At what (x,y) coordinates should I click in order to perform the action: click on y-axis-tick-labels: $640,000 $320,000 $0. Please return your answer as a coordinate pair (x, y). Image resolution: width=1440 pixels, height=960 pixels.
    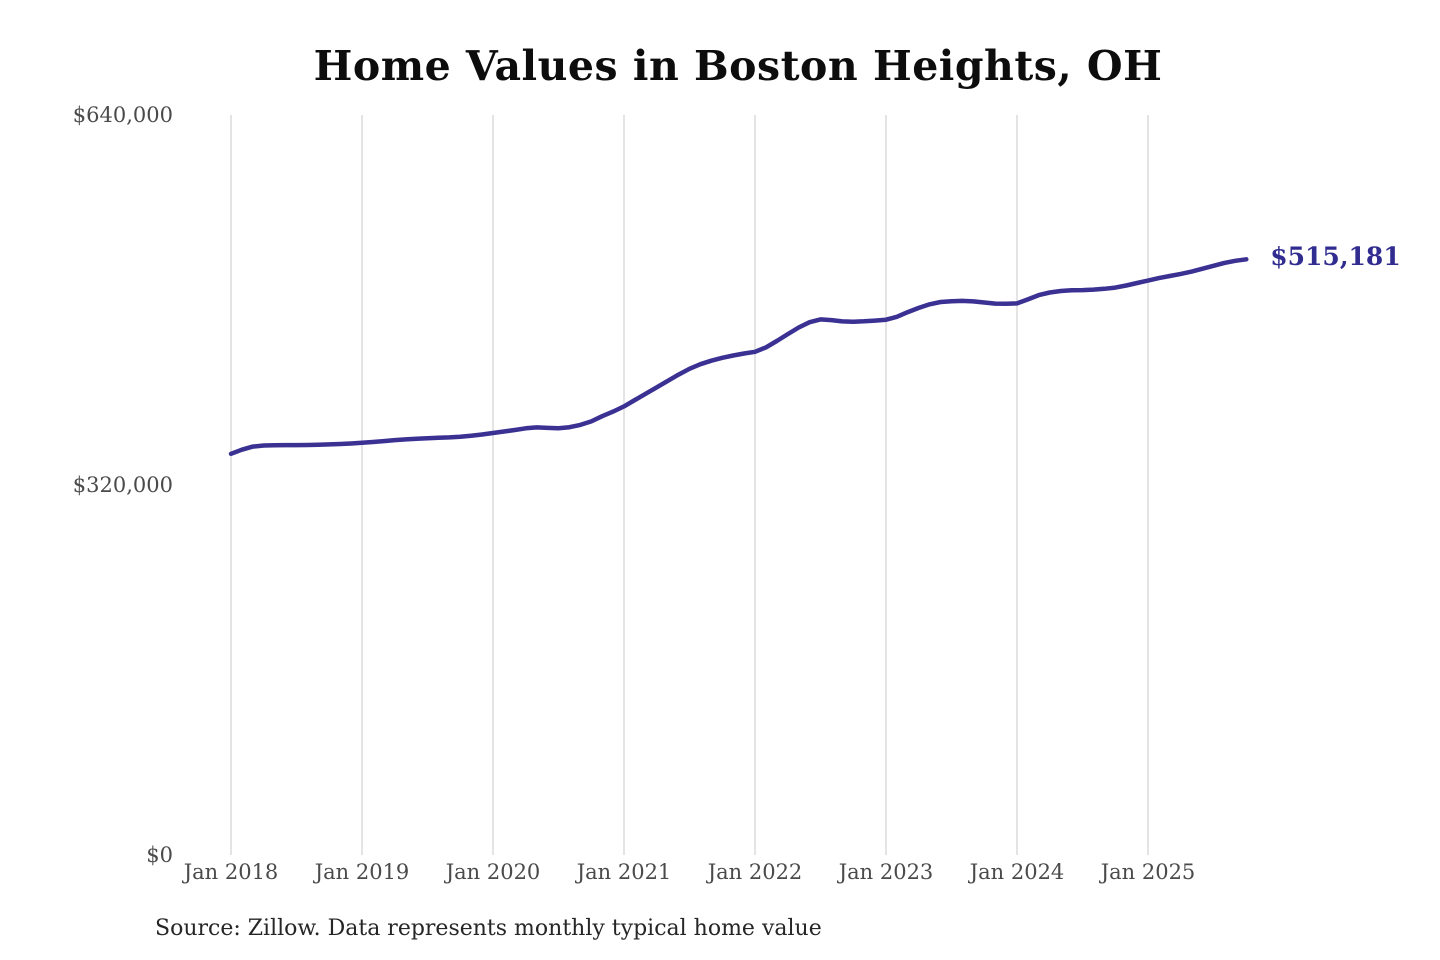
    Looking at the image, I should click on (123, 485).